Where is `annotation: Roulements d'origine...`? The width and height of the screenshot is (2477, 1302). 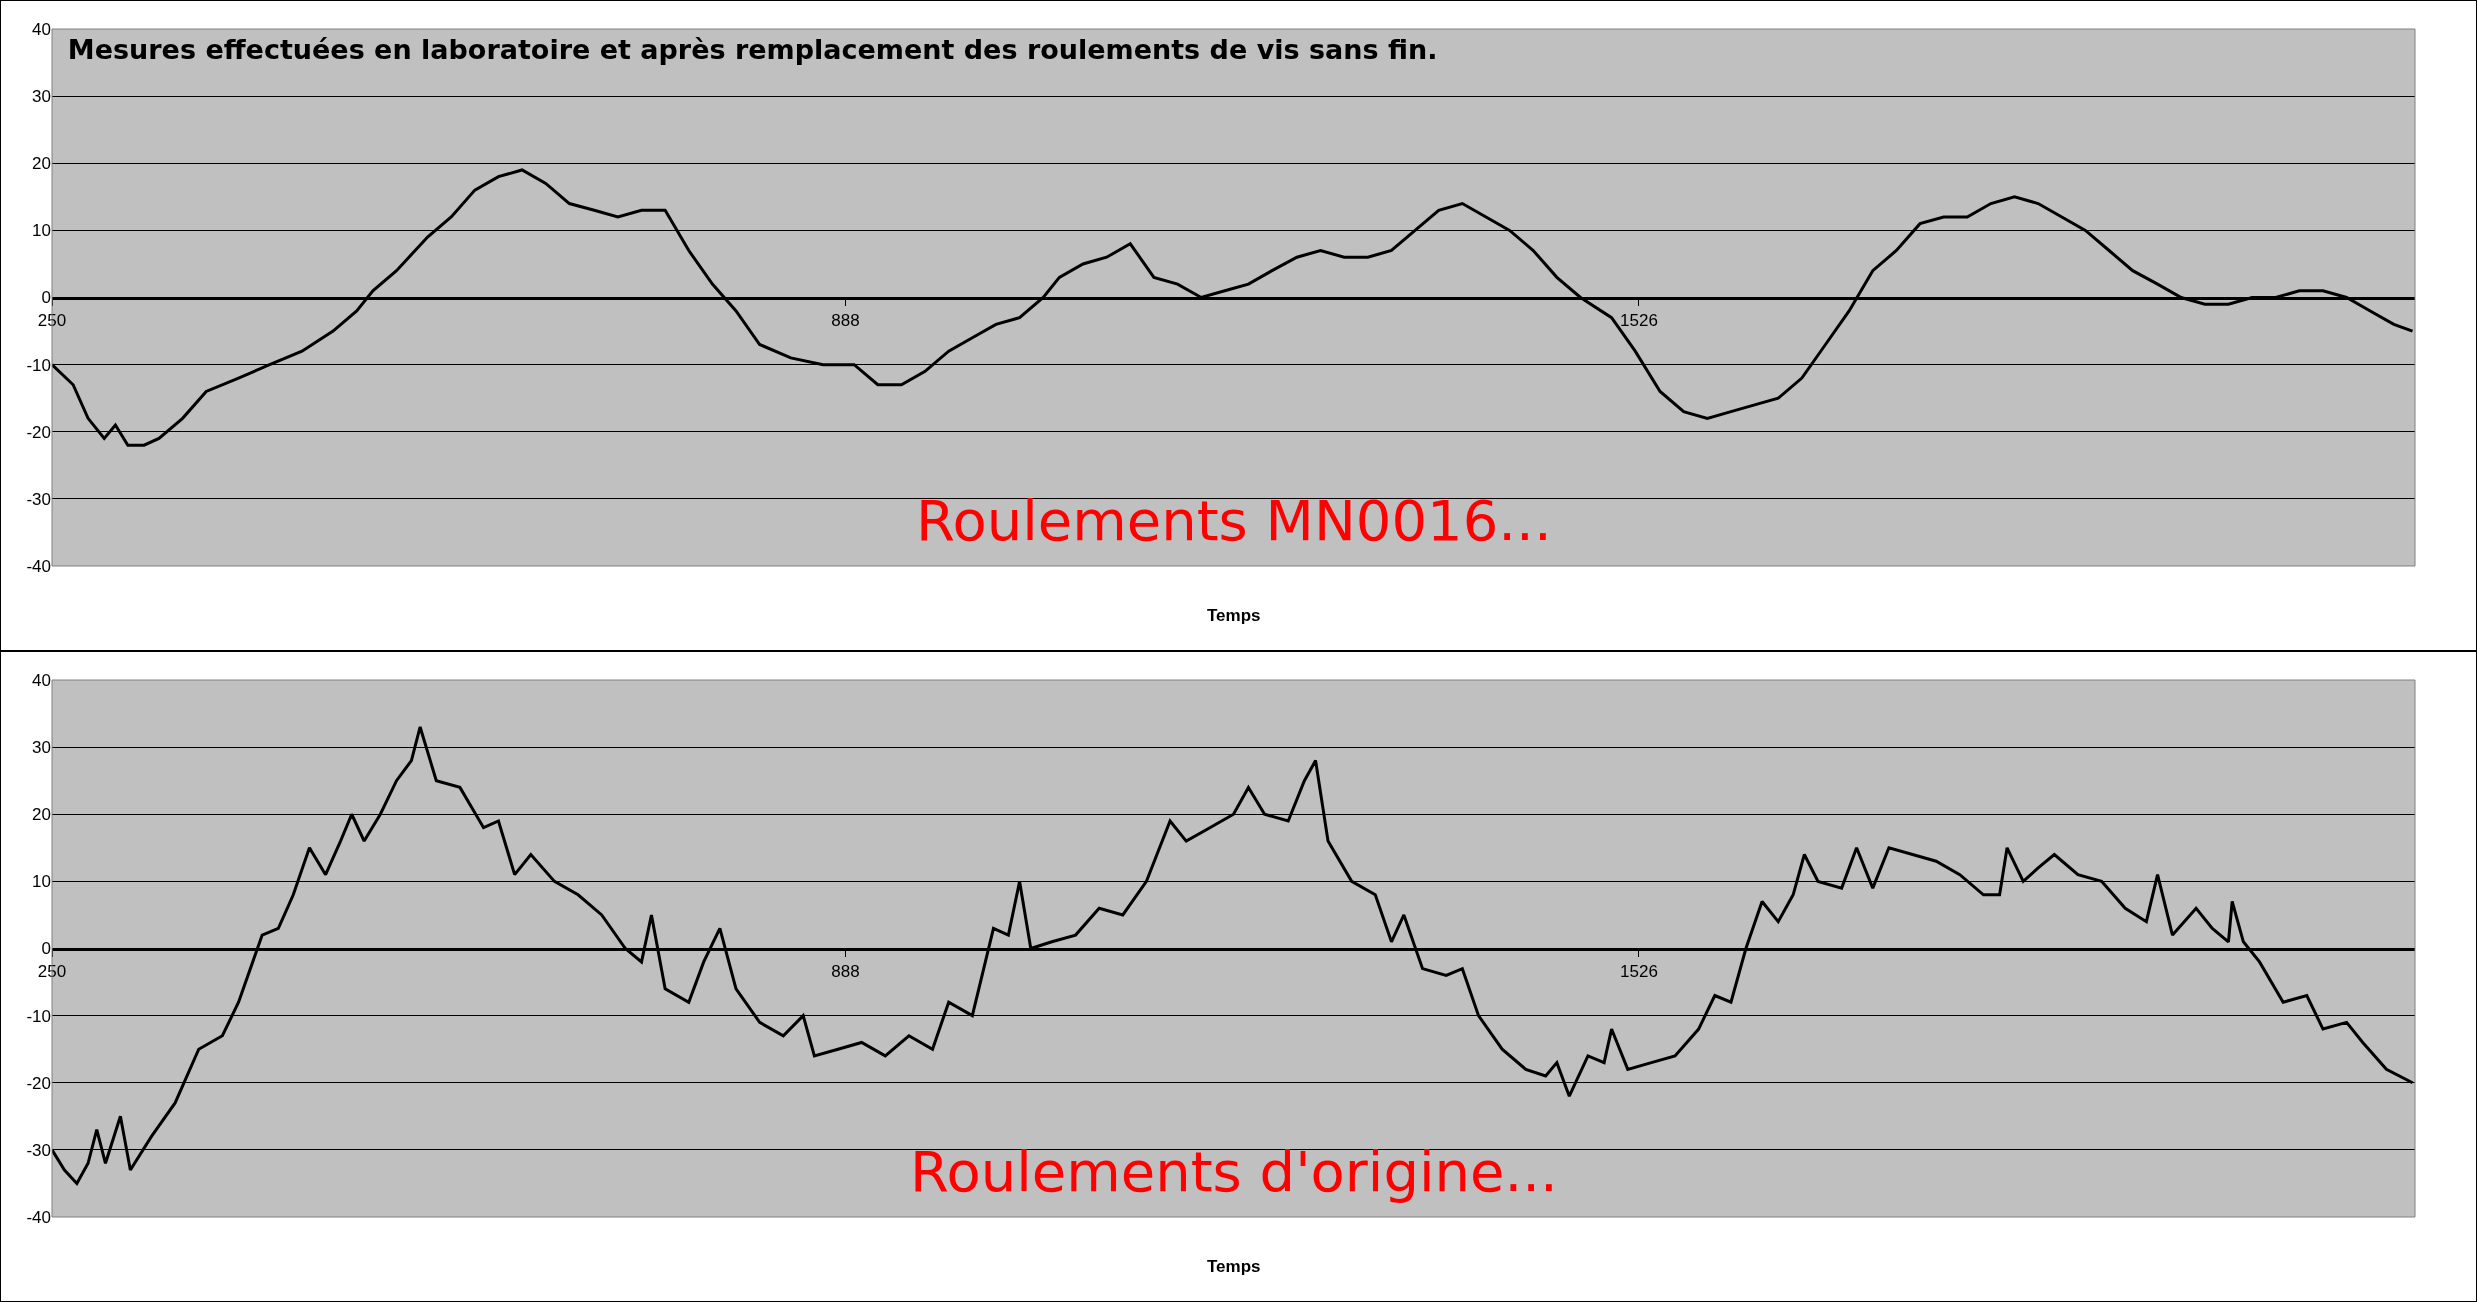 annotation: Roulements d'origine... is located at coordinates (1234, 1171).